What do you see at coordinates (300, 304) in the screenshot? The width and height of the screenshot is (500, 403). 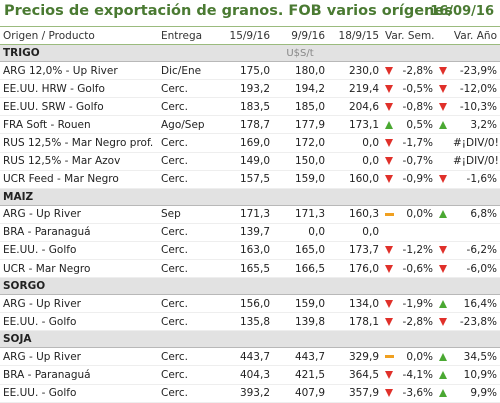 I see `price-9-9-16-cell: 159,0` at bounding box center [300, 304].